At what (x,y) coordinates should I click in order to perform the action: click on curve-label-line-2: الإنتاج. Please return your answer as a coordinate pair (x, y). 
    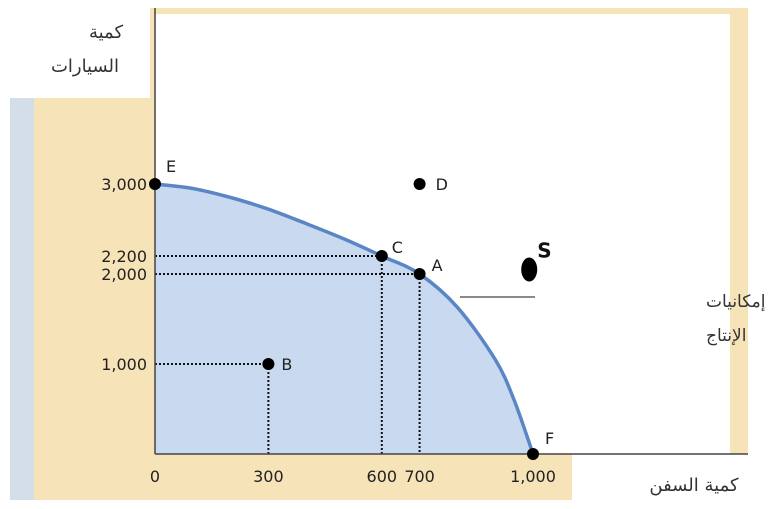
    Looking at the image, I should click on (726, 336).